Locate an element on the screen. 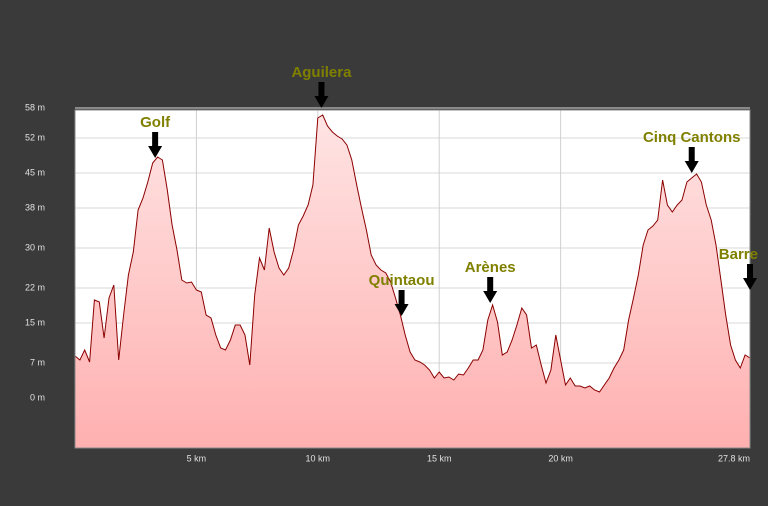 Image resolution: width=768 pixels, height=506 pixels. x-tick-label: 15 km is located at coordinates (439, 458).